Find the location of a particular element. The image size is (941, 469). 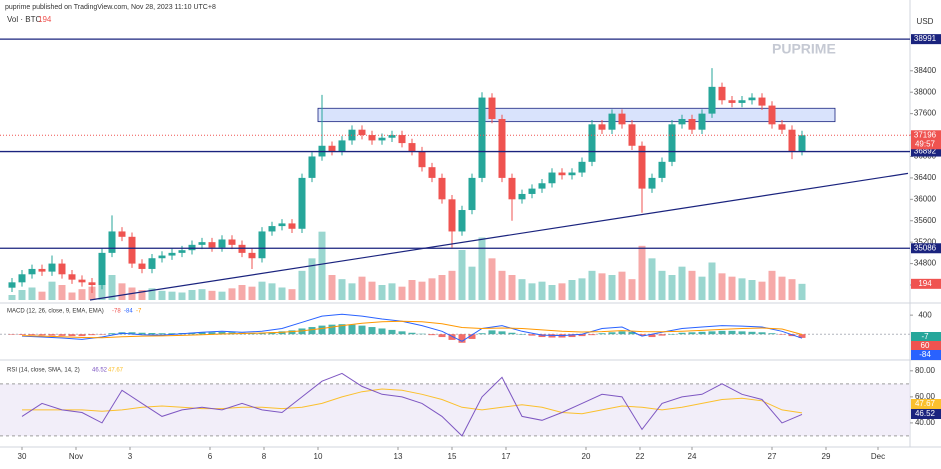

y-tick-label: 40.00 is located at coordinates (925, 422).